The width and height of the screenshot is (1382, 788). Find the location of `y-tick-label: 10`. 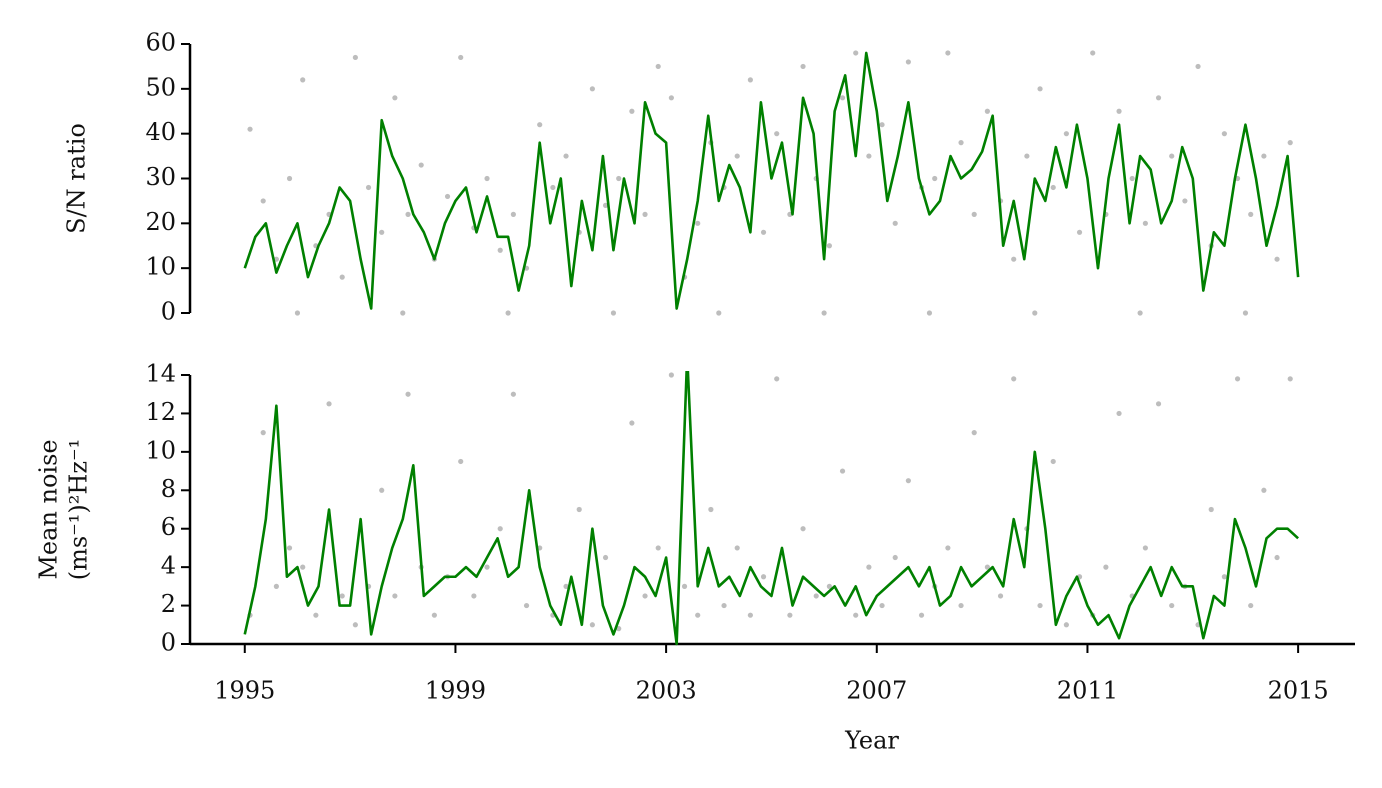

y-tick-label: 10 is located at coordinates (160, 267).